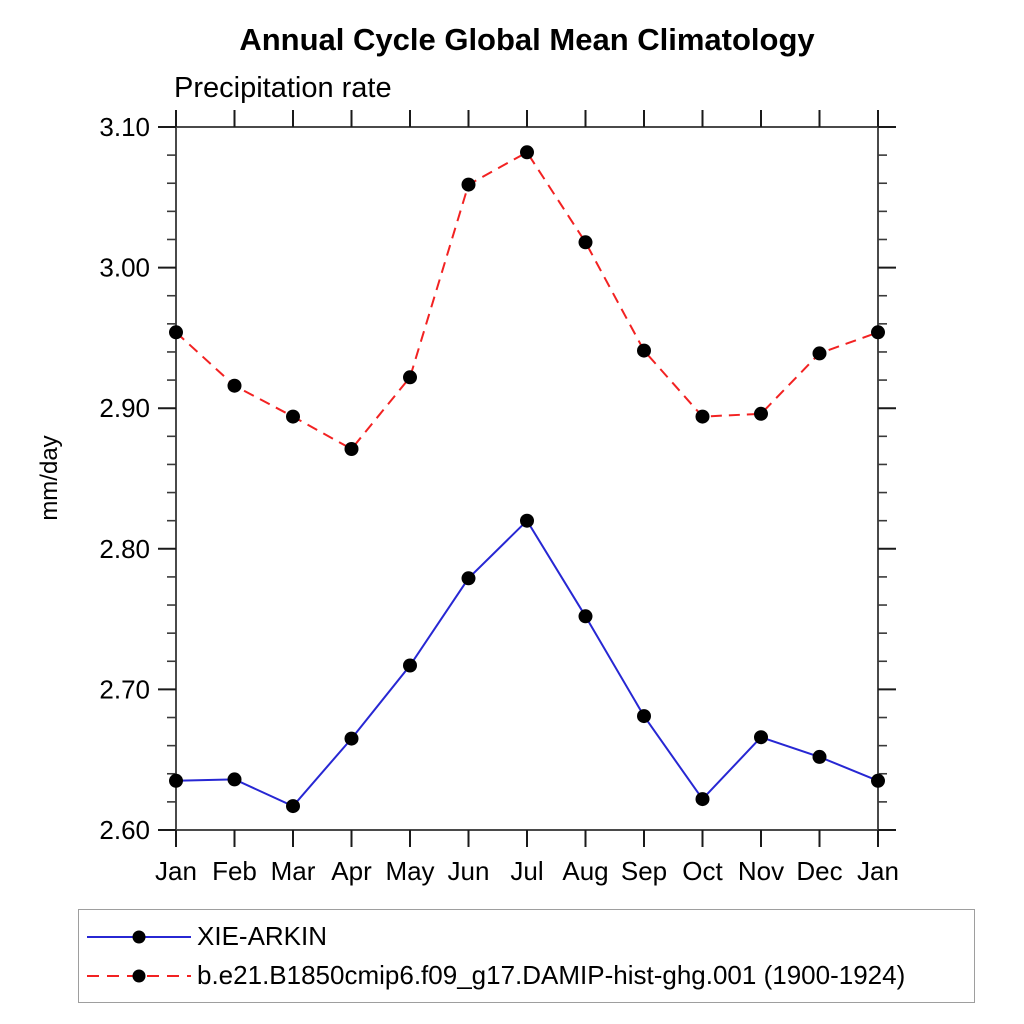 This screenshot has width=1024, height=1024. What do you see at coordinates (124, 268) in the screenshot?
I see `y-tick-label: 3.00` at bounding box center [124, 268].